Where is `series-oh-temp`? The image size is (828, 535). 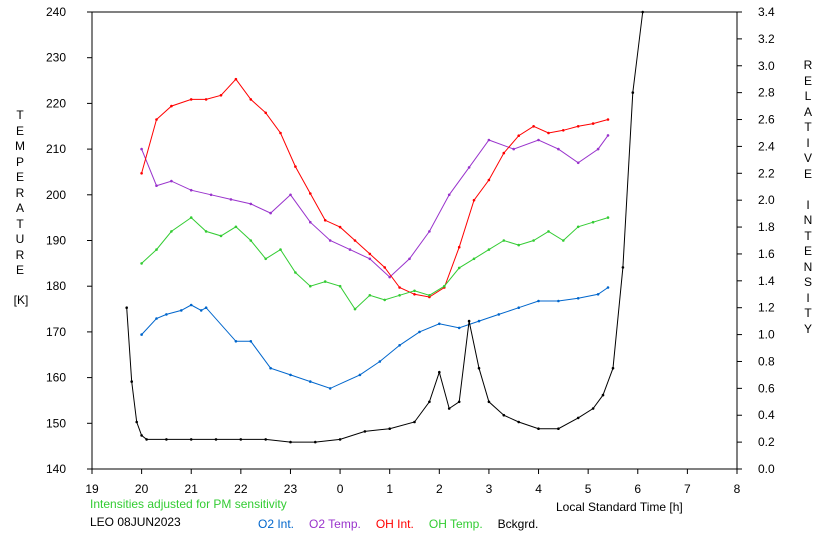
series-oh-temp is located at coordinates (375, 263).